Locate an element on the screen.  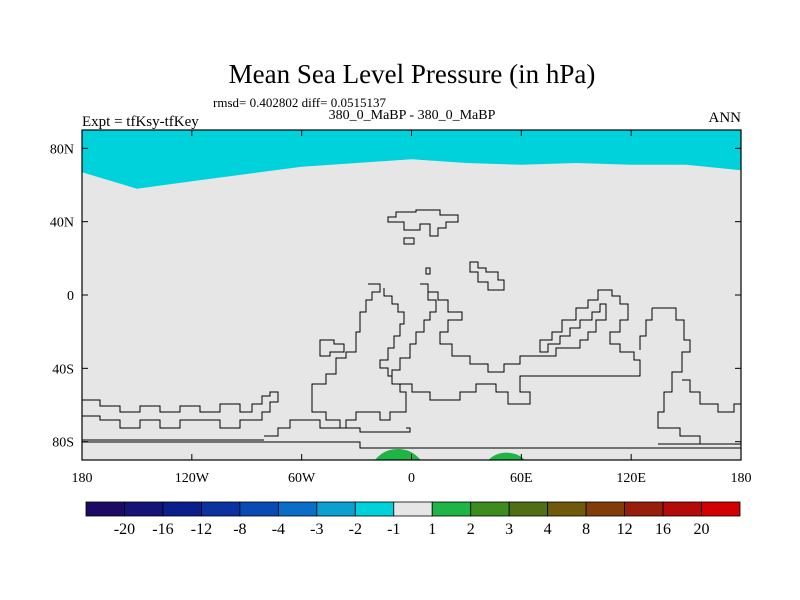
colorbar-label: 8 is located at coordinates (586, 529).